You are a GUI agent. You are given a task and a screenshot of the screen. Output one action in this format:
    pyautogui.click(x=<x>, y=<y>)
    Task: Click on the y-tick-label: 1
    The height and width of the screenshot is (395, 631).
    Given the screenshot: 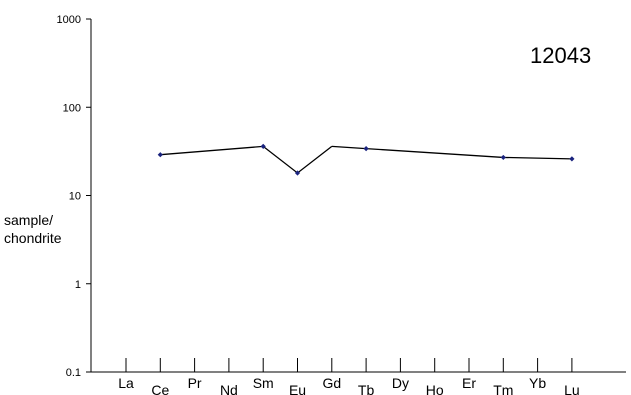 What is the action you would take?
    pyautogui.click(x=78, y=285)
    